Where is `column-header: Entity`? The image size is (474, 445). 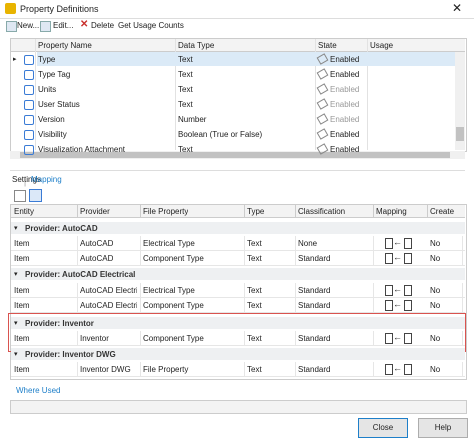 column-header: Entity is located at coordinates (24, 211).